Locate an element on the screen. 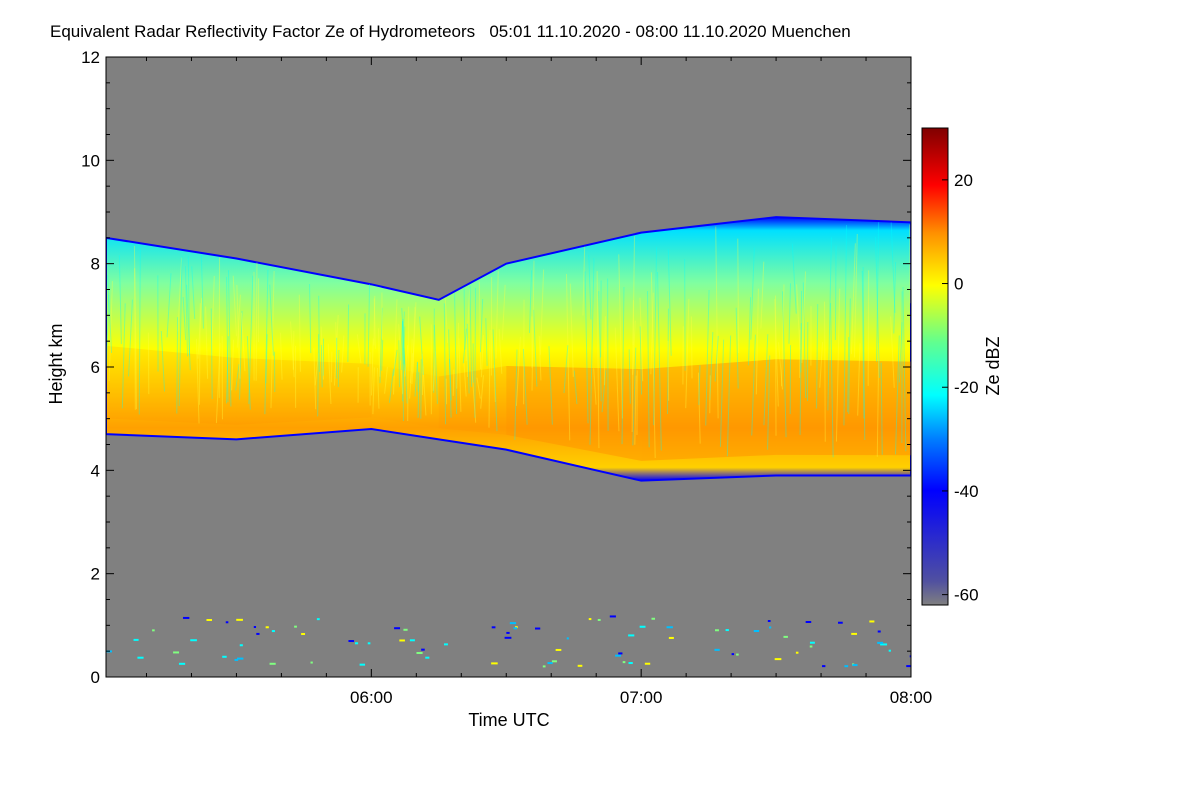  clutter-speckles is located at coordinates (508, 641).